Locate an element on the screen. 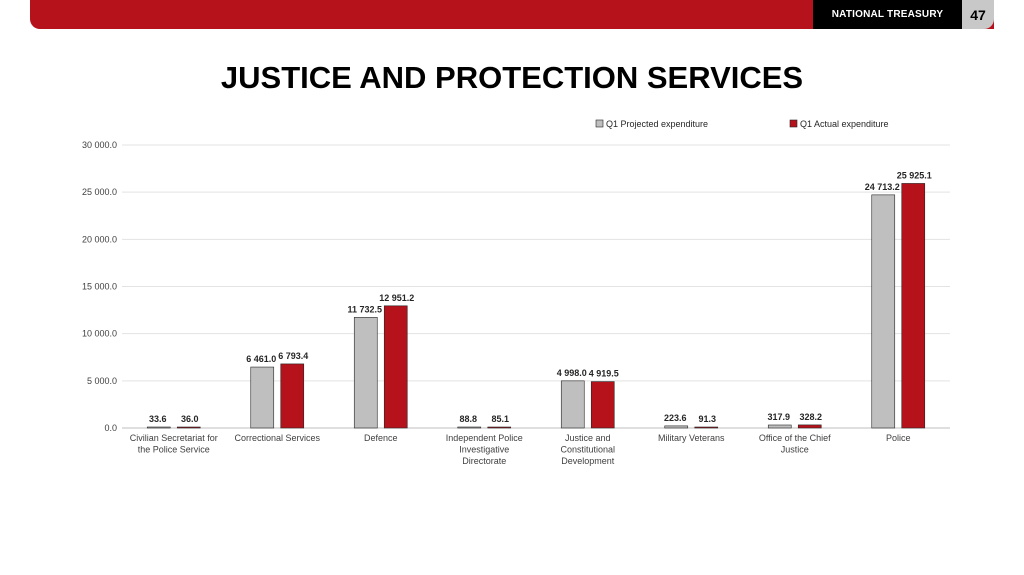 This screenshot has height=575, width=1024. legend-label: Q1 Actual expenditure is located at coordinates (844, 124).